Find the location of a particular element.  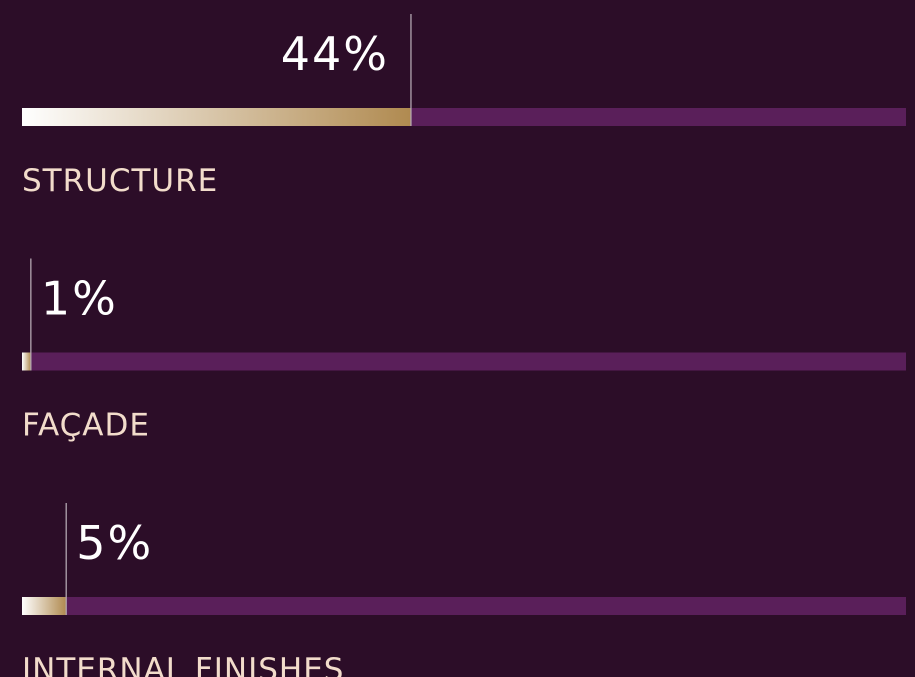

category-label: FAÇADE is located at coordinates (86, 426).